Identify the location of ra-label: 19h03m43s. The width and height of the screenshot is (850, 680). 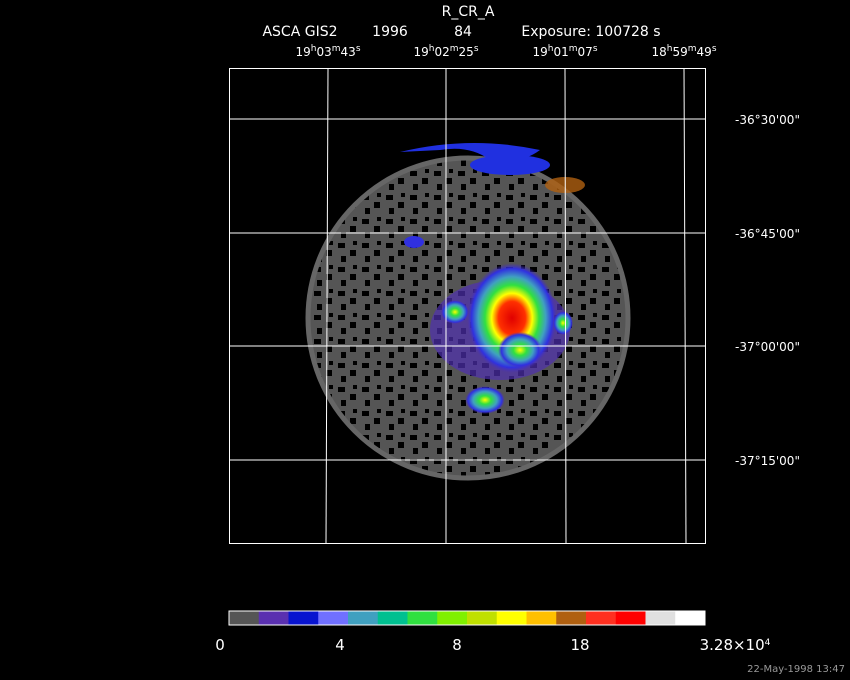
(327, 51).